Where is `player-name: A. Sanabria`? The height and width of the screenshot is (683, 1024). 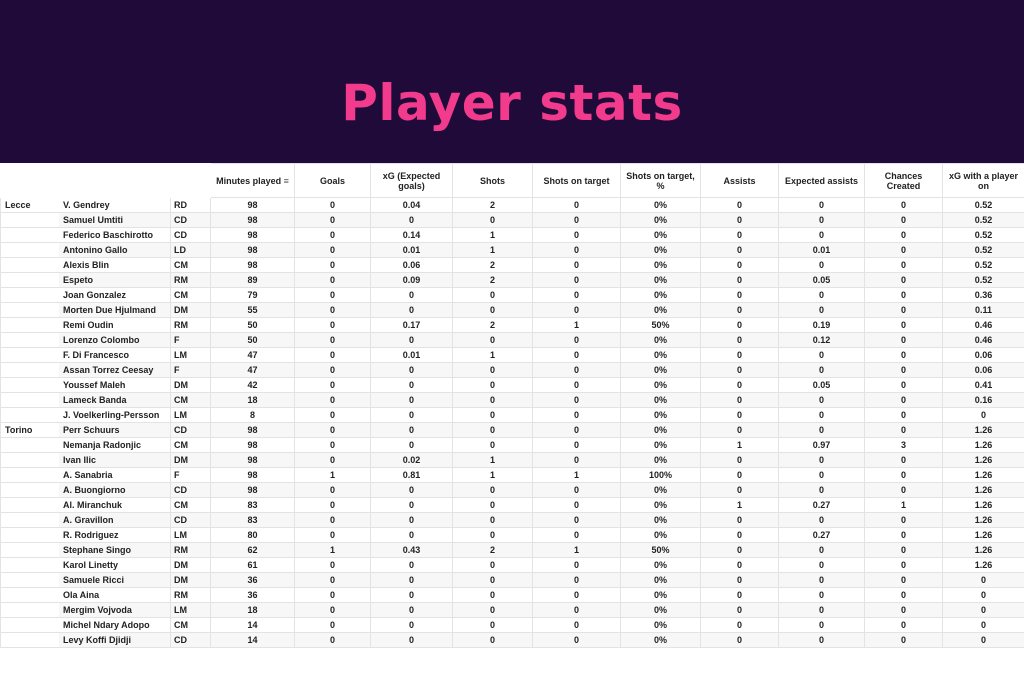
player-name: A. Sanabria is located at coordinates (114, 475).